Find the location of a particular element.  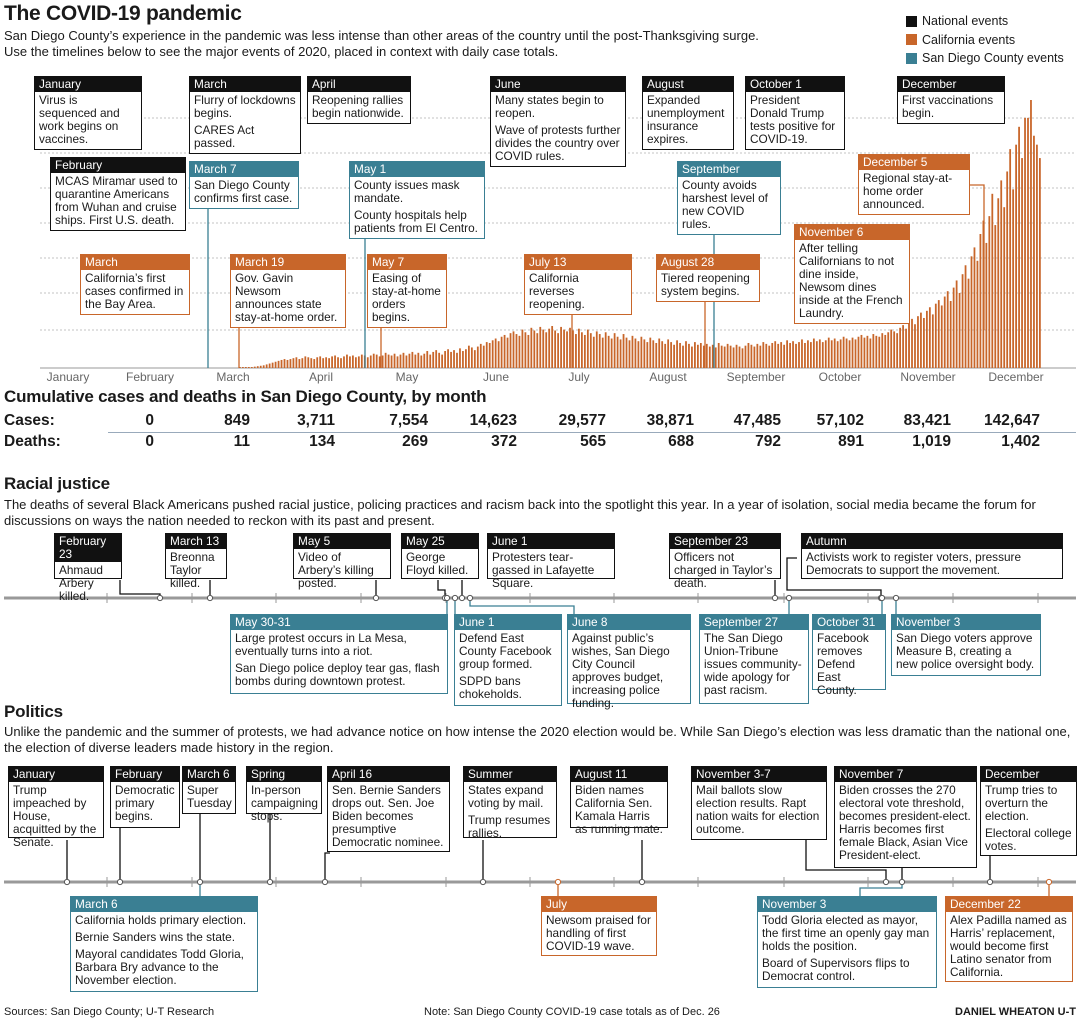

cases-value: 0 is located at coordinates (149, 420).